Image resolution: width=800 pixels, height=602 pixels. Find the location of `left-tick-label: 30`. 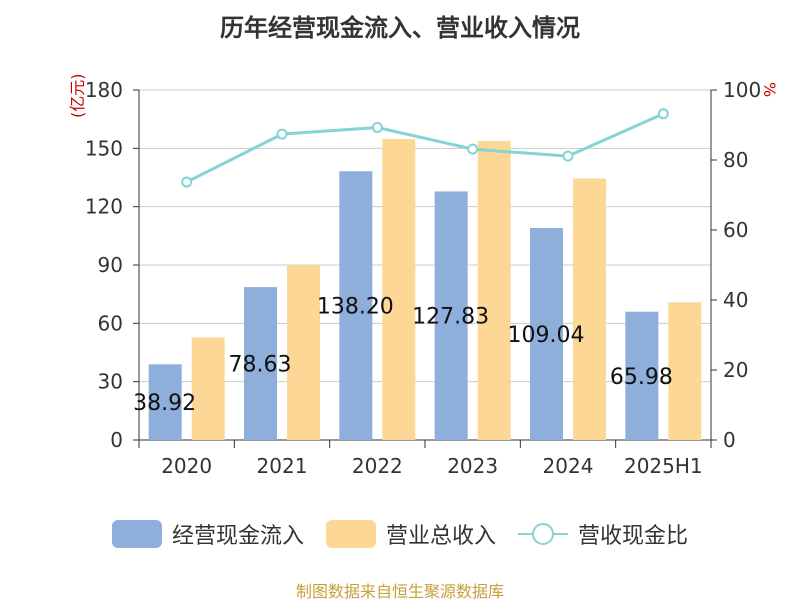

left-tick-label: 30 is located at coordinates (110, 382).